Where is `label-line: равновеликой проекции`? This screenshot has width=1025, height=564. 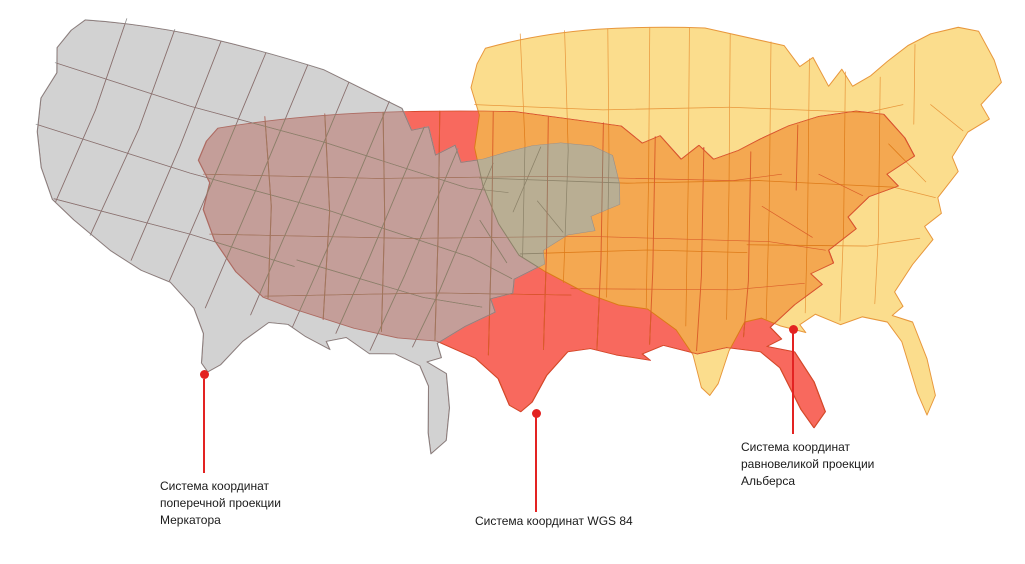 label-line: равновеликой проекции is located at coordinates (808, 464).